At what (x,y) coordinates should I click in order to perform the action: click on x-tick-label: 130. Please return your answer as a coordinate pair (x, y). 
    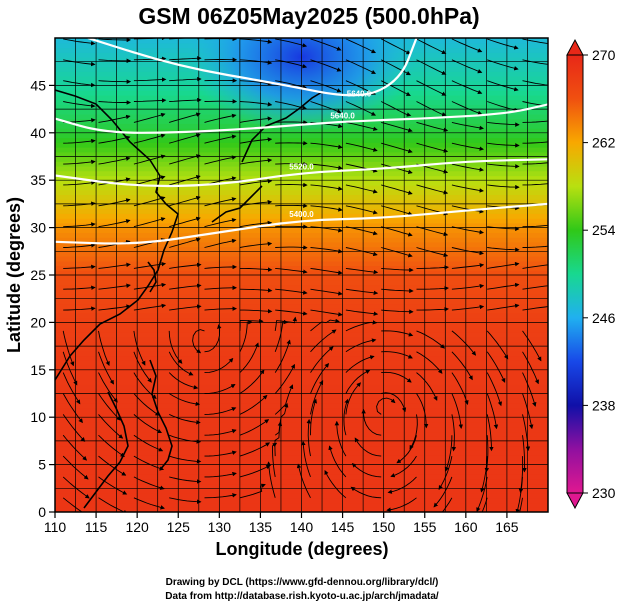
    Looking at the image, I should click on (220, 527).